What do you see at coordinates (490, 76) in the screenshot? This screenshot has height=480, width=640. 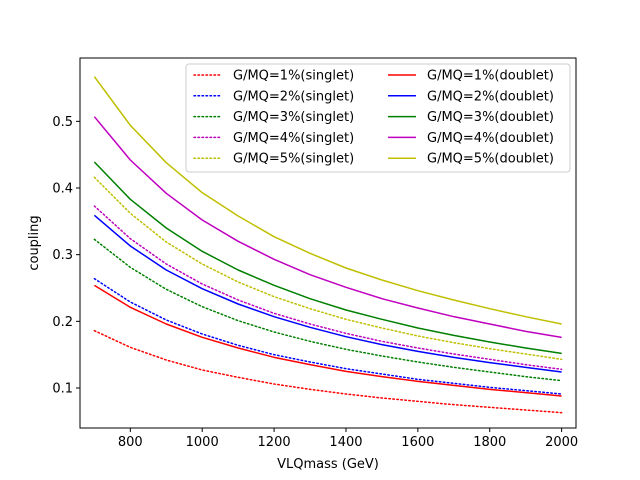 I see `legend-label-5: G/MQ=1%(doublet)` at bounding box center [490, 76].